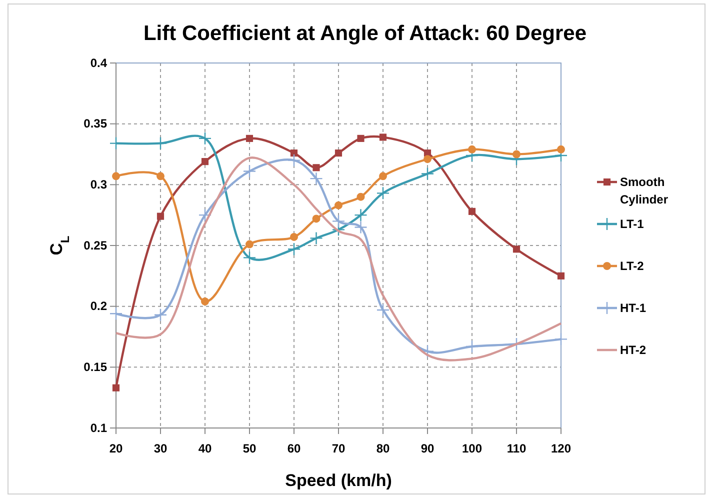  What do you see at coordinates (632, 266) in the screenshot?
I see `legend-label: LT-2` at bounding box center [632, 266].